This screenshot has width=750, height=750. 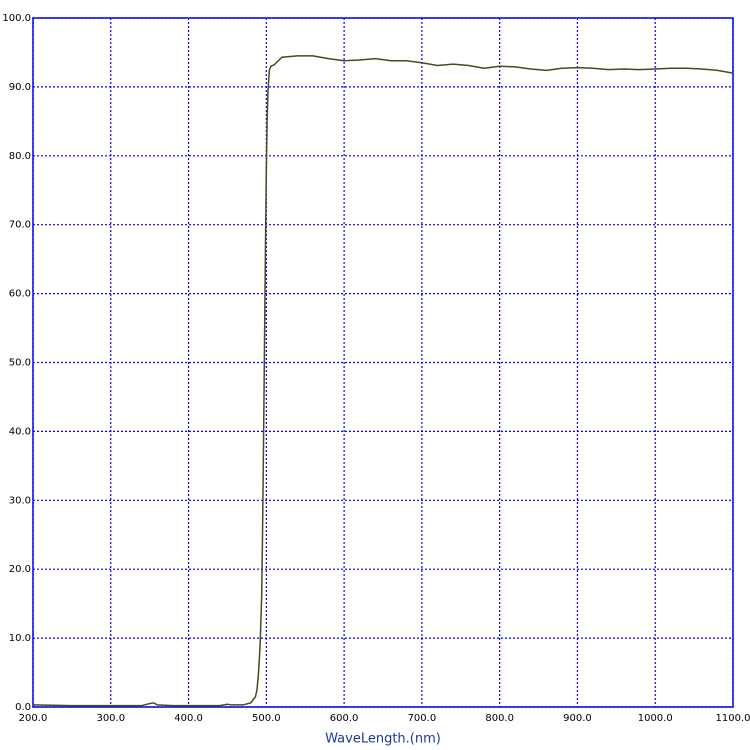 What do you see at coordinates (266, 718) in the screenshot?
I see `x-tick-label: 500.0` at bounding box center [266, 718].